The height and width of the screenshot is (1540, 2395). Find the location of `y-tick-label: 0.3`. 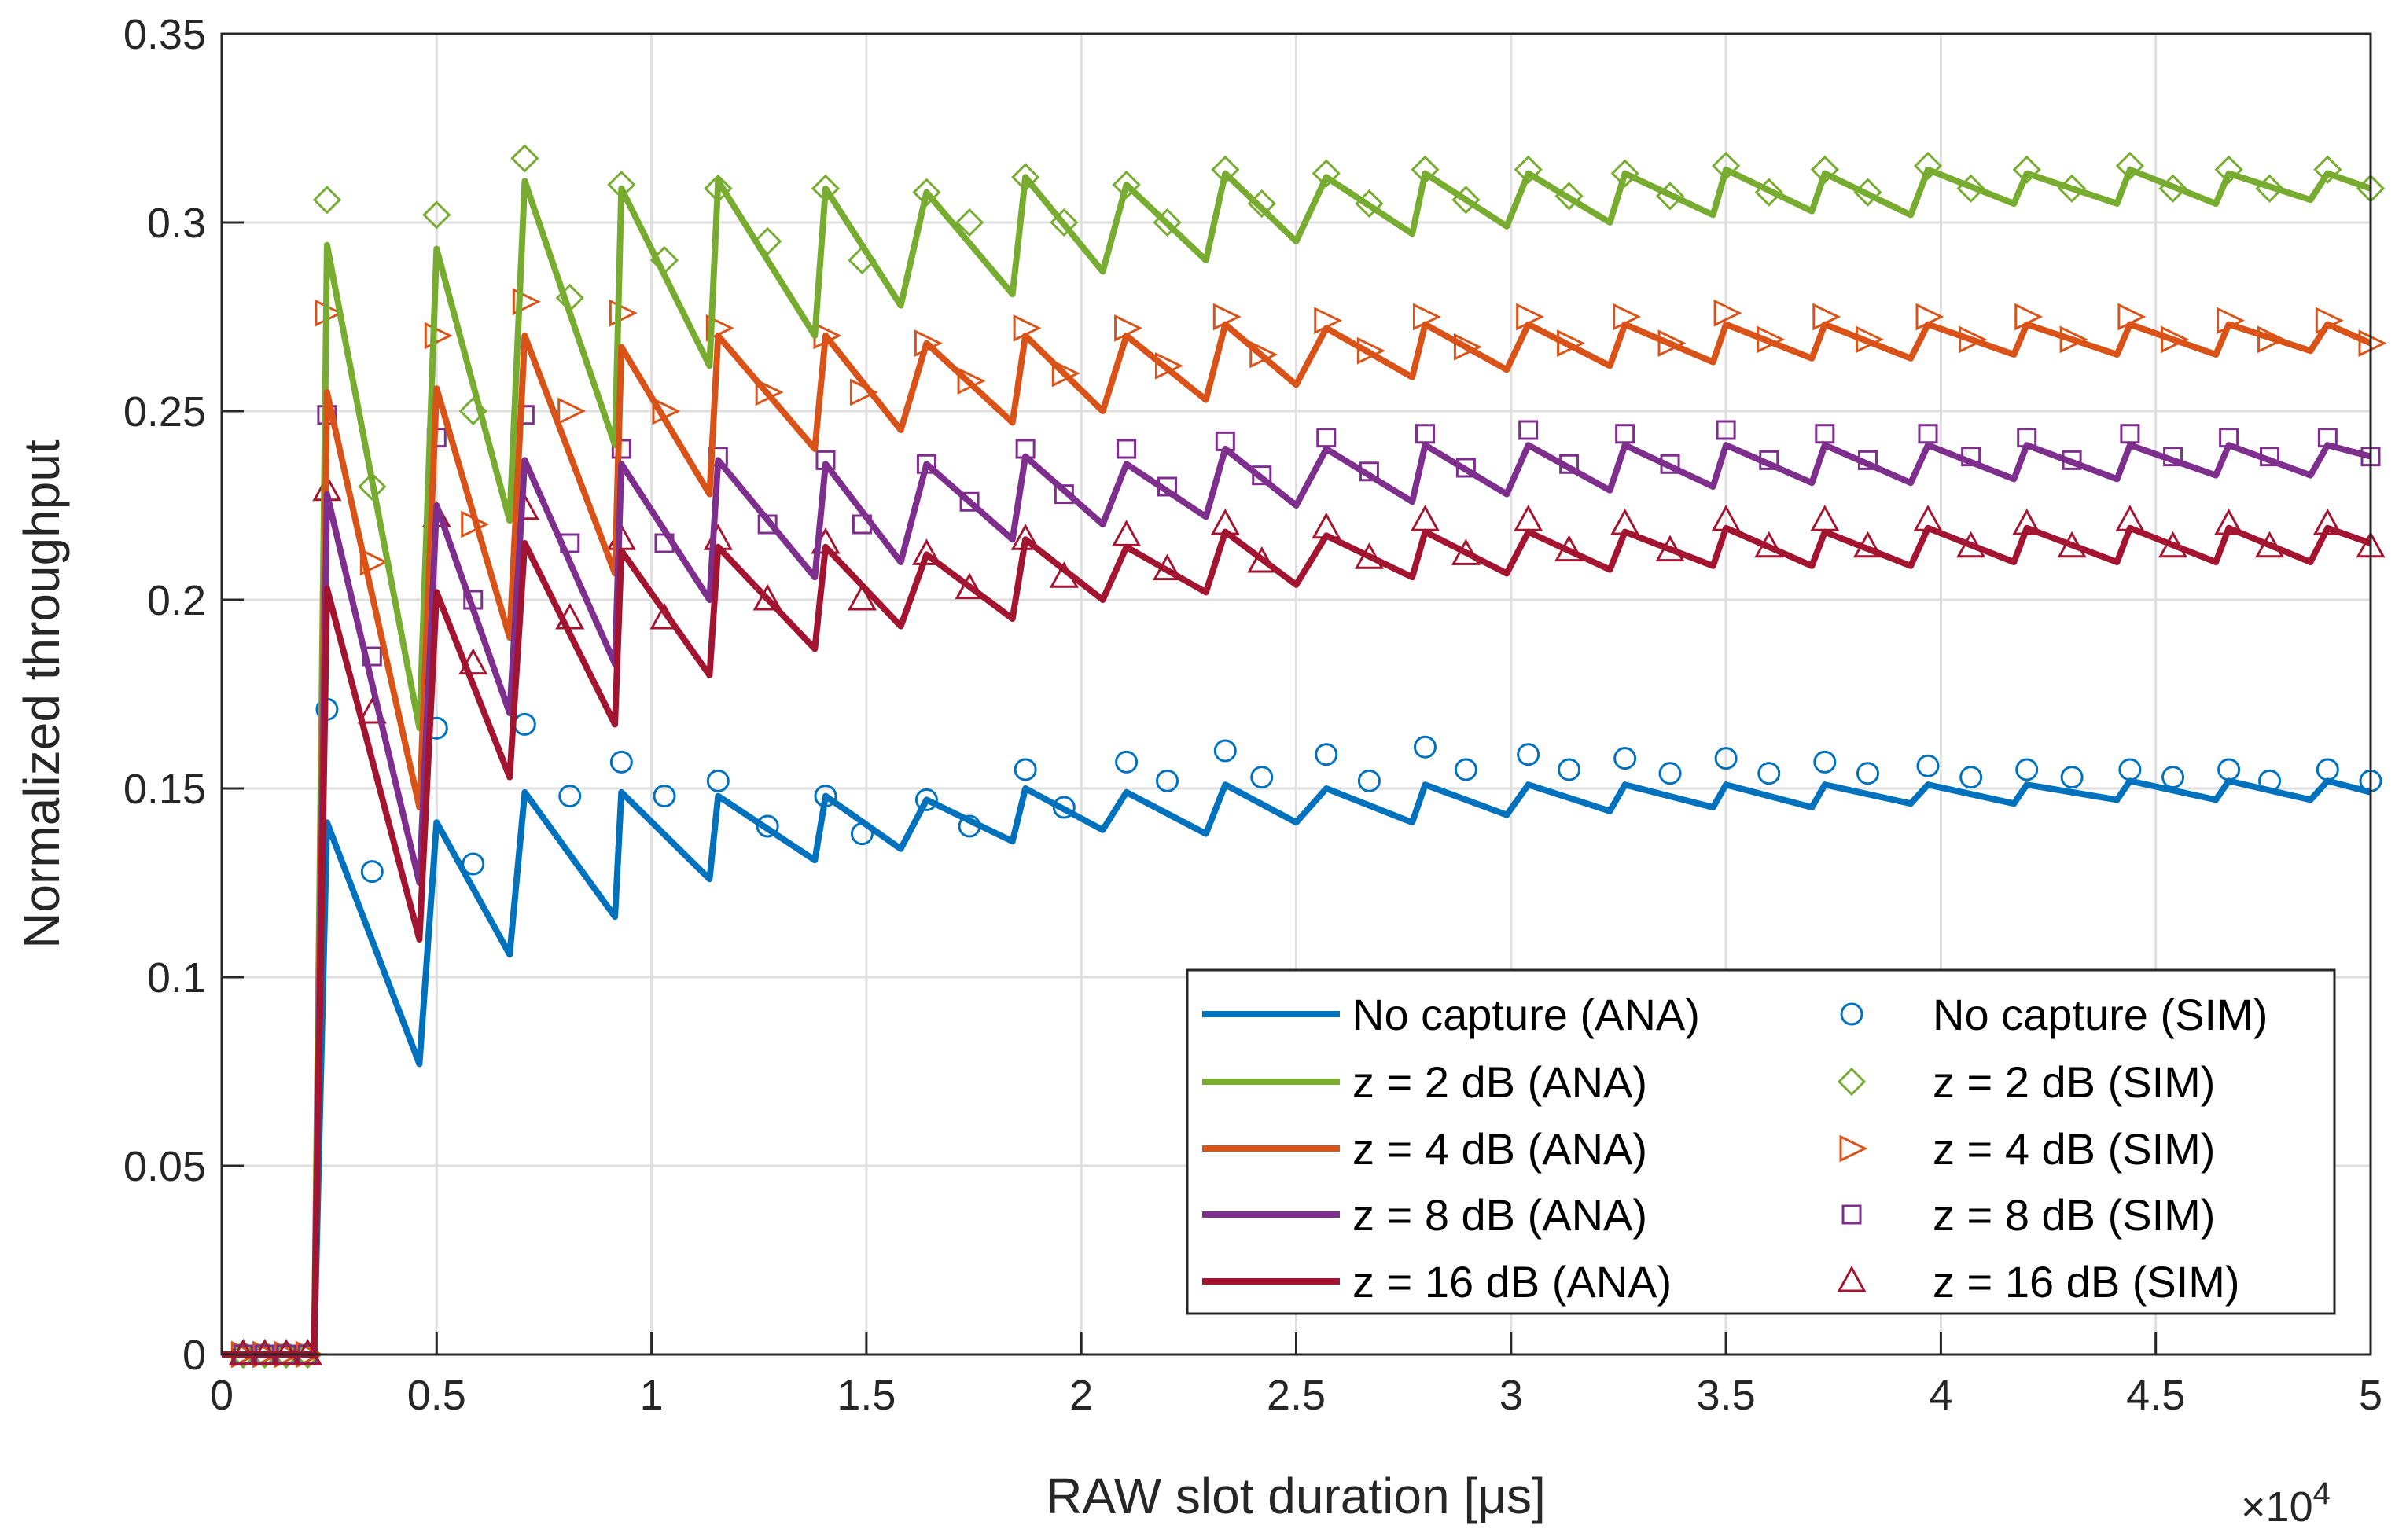

y-tick-label: 0.3 is located at coordinates (177, 224).